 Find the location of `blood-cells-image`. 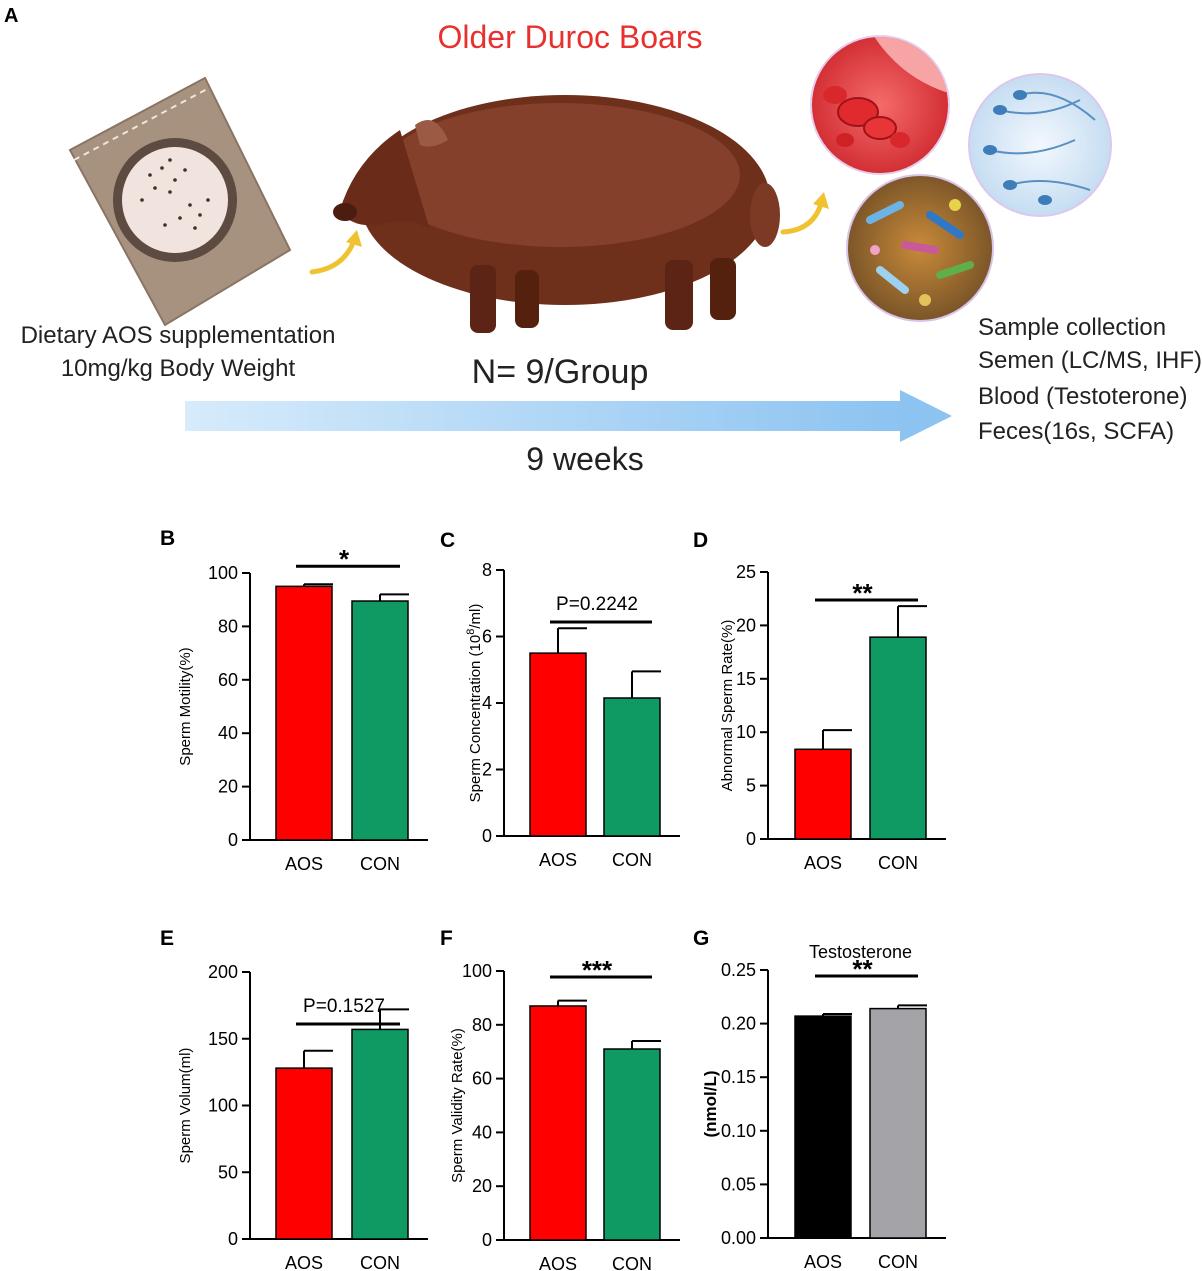

blood-cells-image is located at coordinates (880, 105).